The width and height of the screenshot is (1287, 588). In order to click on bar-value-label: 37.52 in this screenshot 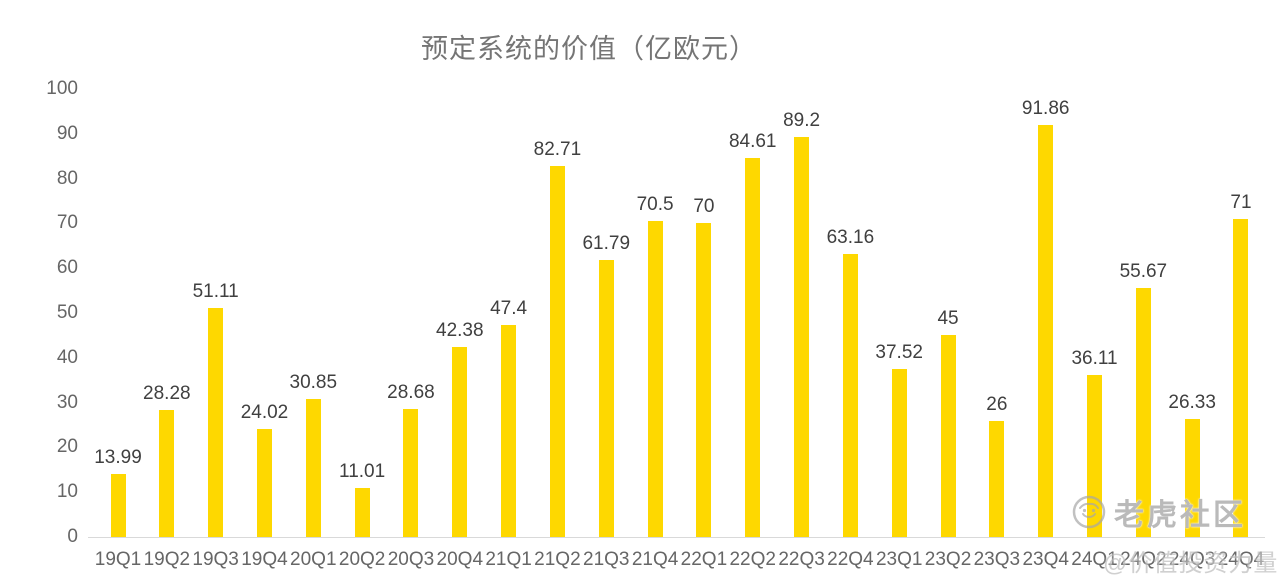, I will do `click(899, 352)`.